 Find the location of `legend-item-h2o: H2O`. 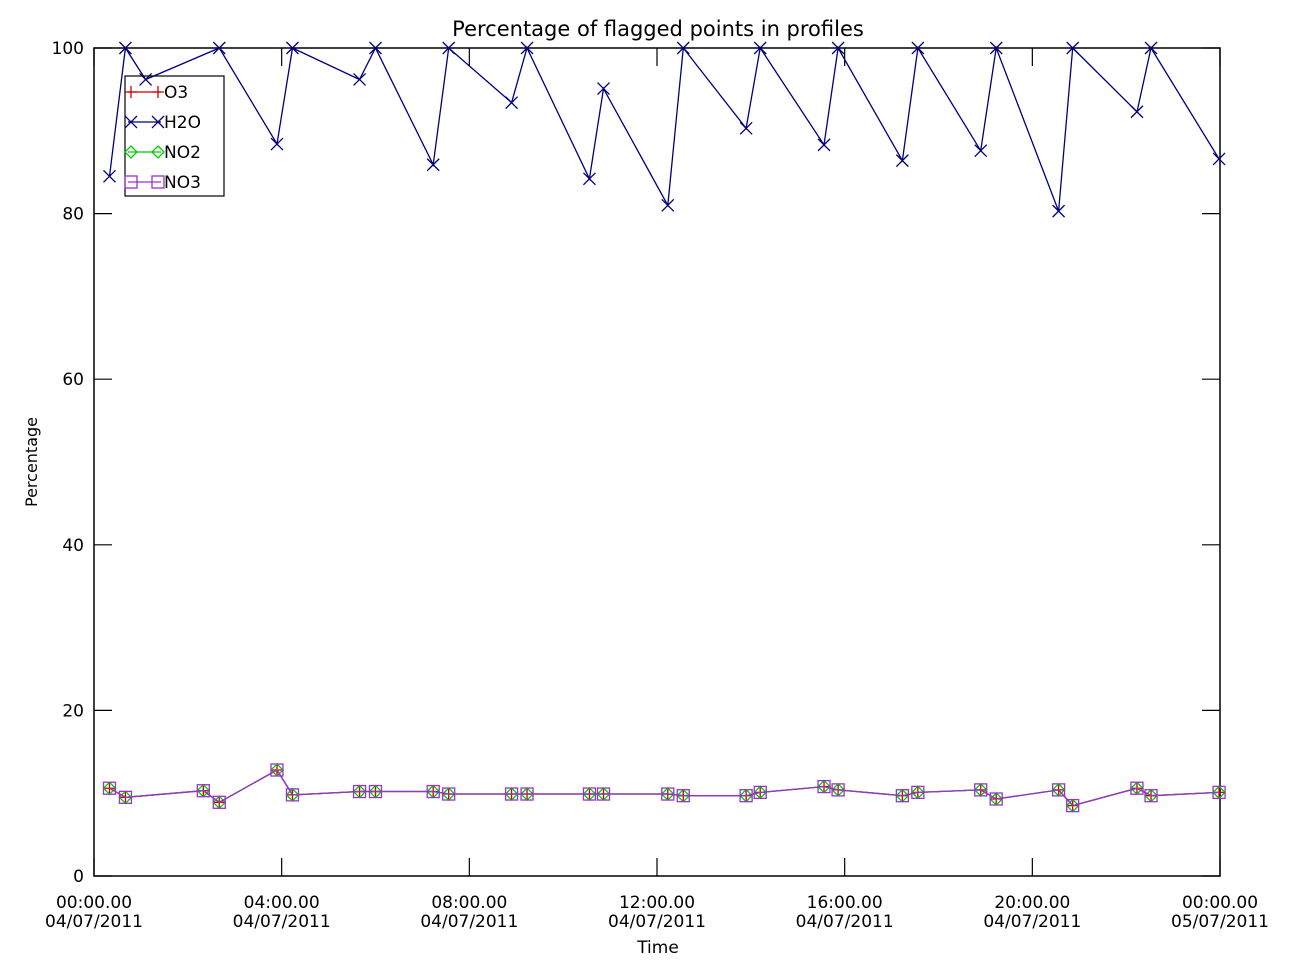

legend-item-h2o: H2O is located at coordinates (162, 123).